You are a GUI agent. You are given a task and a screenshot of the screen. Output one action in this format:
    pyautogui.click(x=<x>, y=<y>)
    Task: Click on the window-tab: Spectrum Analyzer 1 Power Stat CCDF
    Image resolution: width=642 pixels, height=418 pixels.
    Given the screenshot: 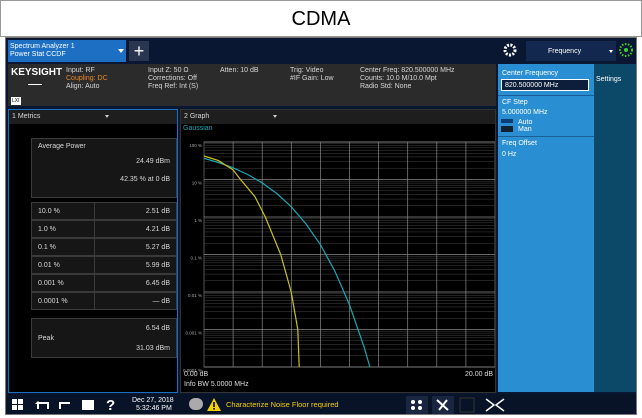 What is the action you would take?
    pyautogui.click(x=67, y=51)
    